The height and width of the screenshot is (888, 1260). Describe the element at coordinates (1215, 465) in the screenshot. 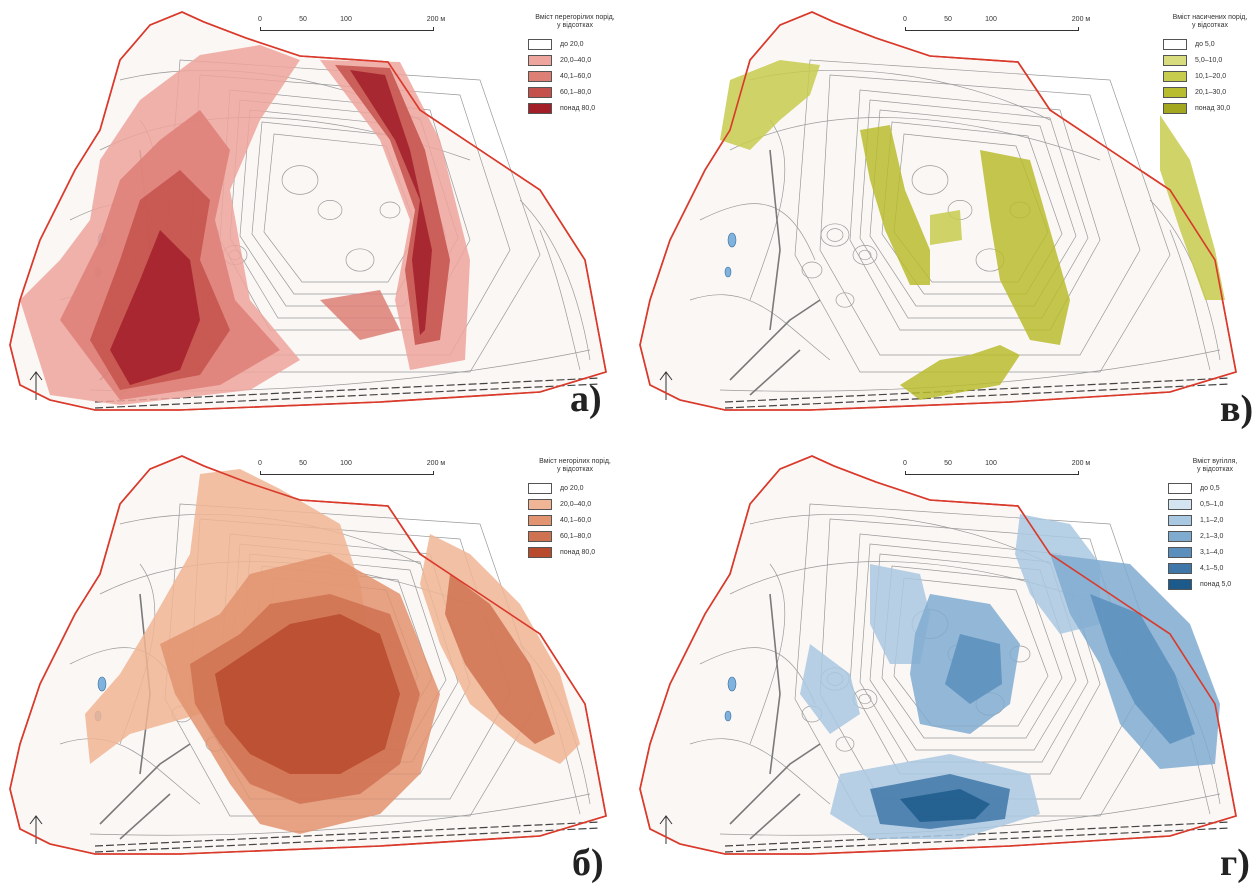

I see `legend-title: Вміст вугілля, у відсотках` at that location.